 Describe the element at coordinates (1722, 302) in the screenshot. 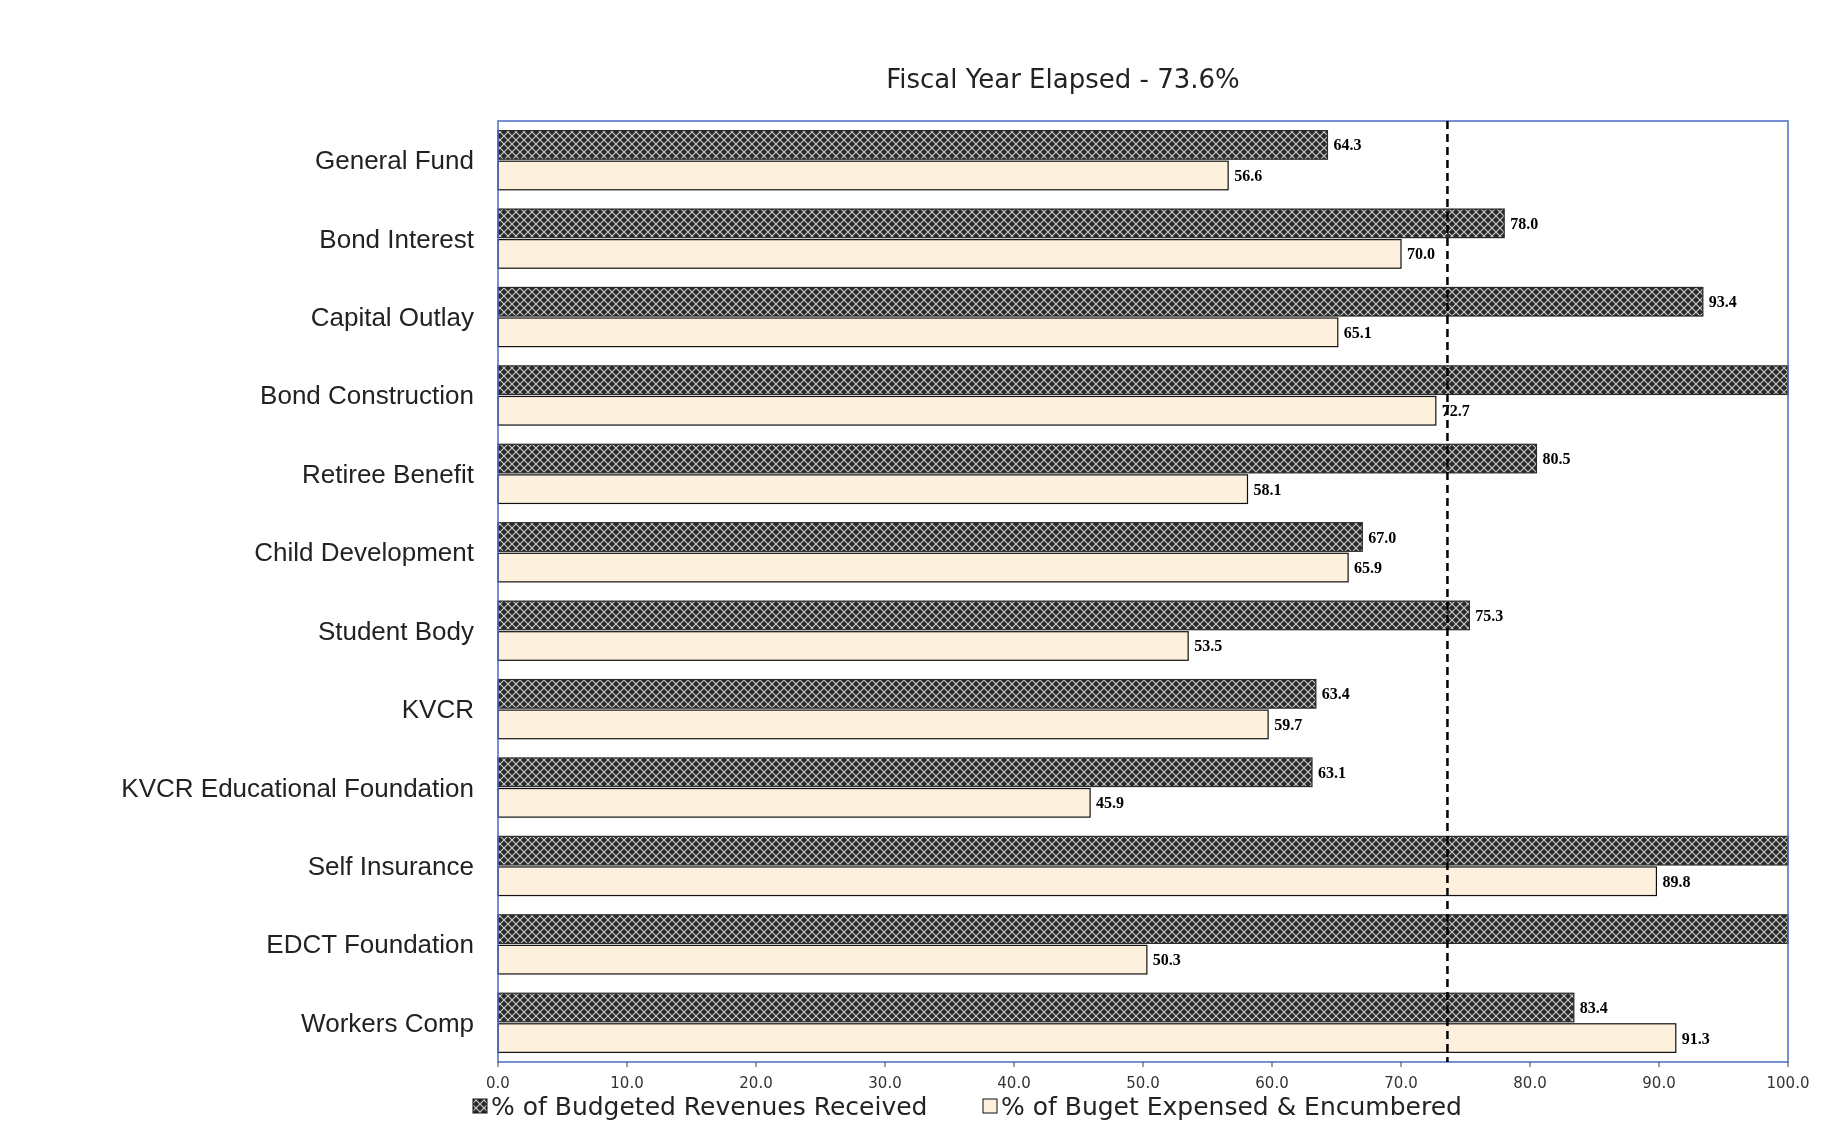

I see `data-label: 93.4` at that location.